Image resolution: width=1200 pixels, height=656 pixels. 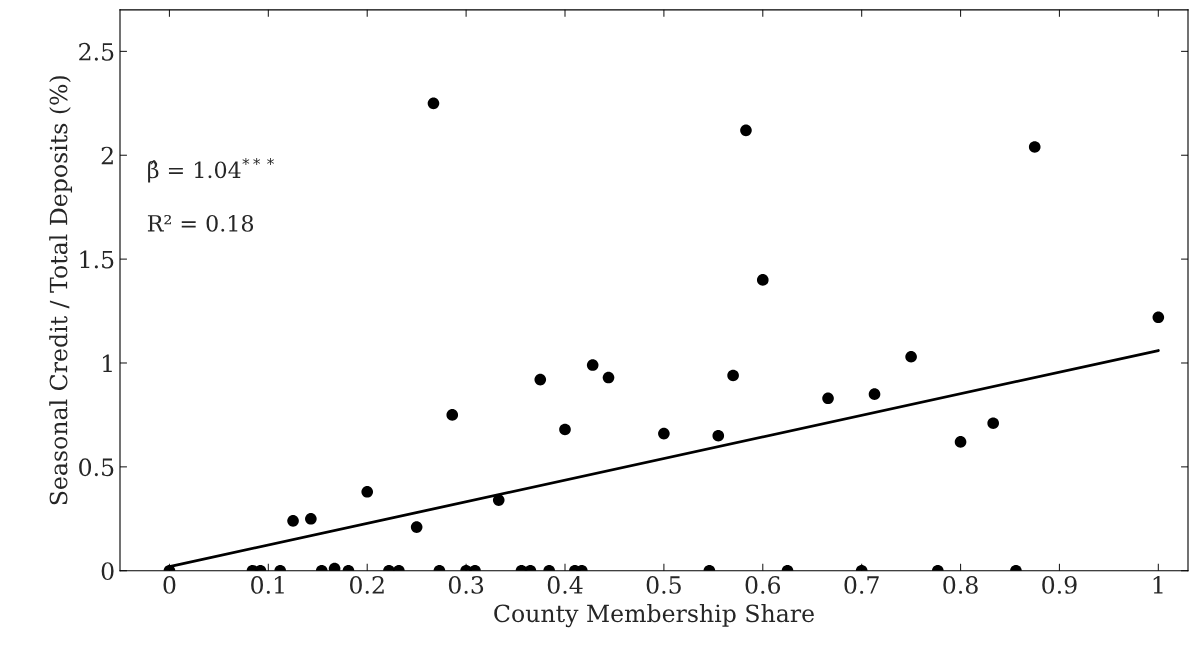 What do you see at coordinates (96, 467) in the screenshot?
I see `y-tick-label: 0.5` at bounding box center [96, 467].